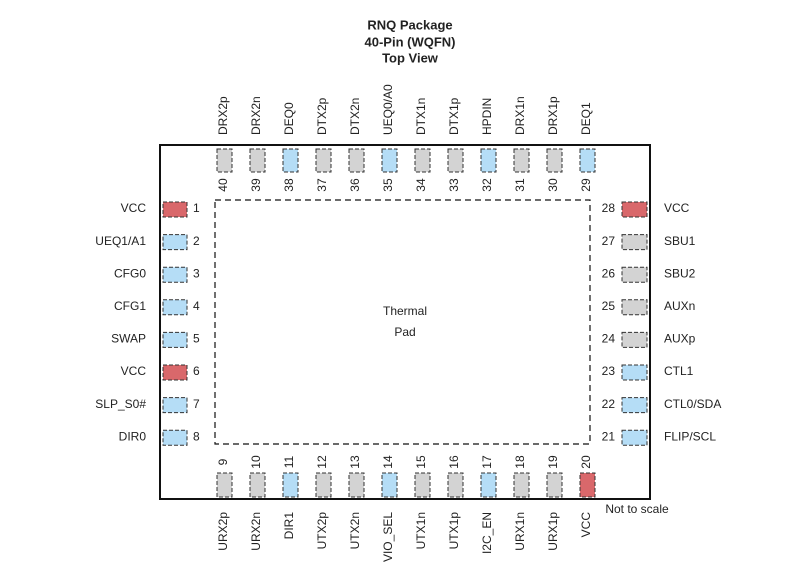  What do you see at coordinates (355, 116) in the screenshot?
I see `pin-name: DTX2n` at bounding box center [355, 116].